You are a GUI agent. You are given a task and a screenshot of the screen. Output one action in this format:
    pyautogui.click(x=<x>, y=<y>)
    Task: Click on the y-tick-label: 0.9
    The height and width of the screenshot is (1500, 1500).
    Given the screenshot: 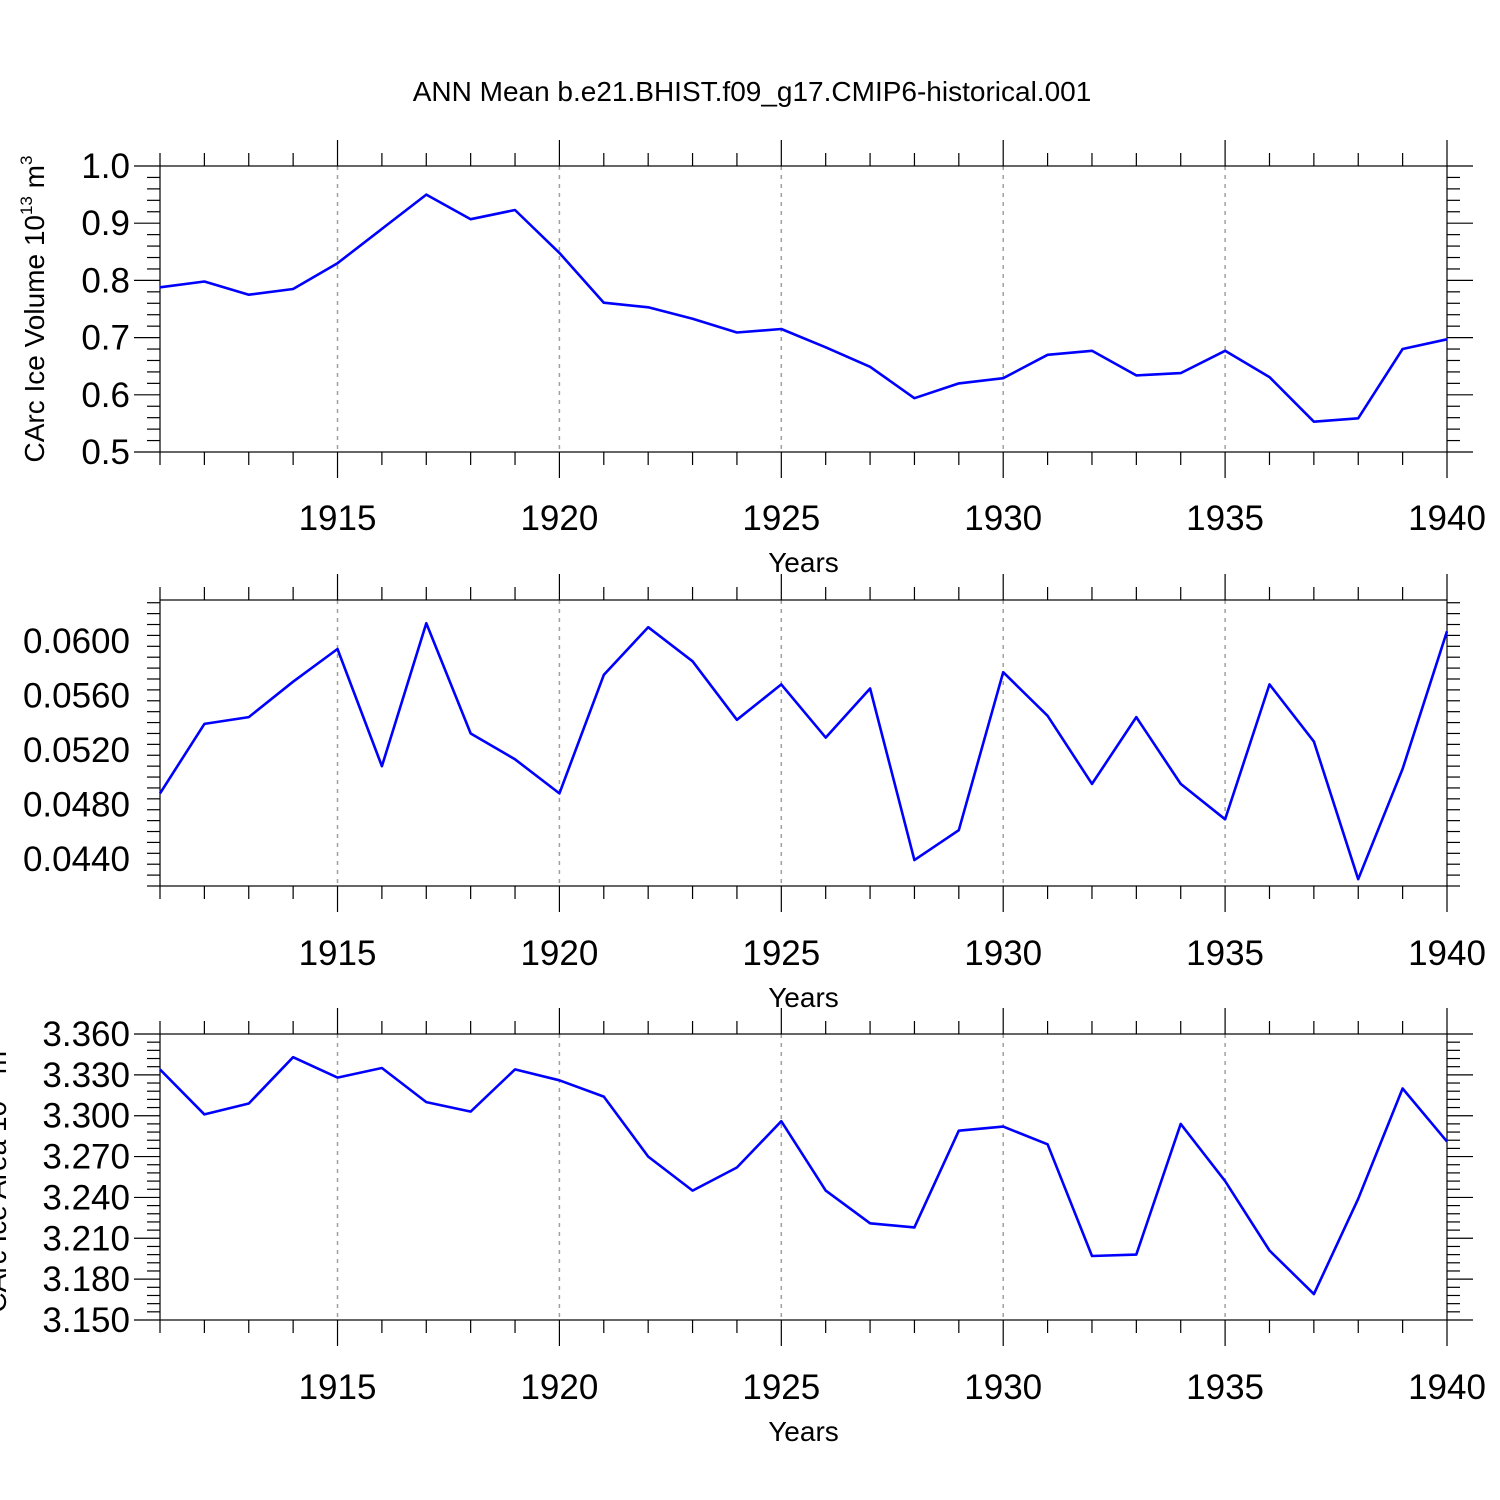 What is the action you would take?
    pyautogui.click(x=105, y=223)
    